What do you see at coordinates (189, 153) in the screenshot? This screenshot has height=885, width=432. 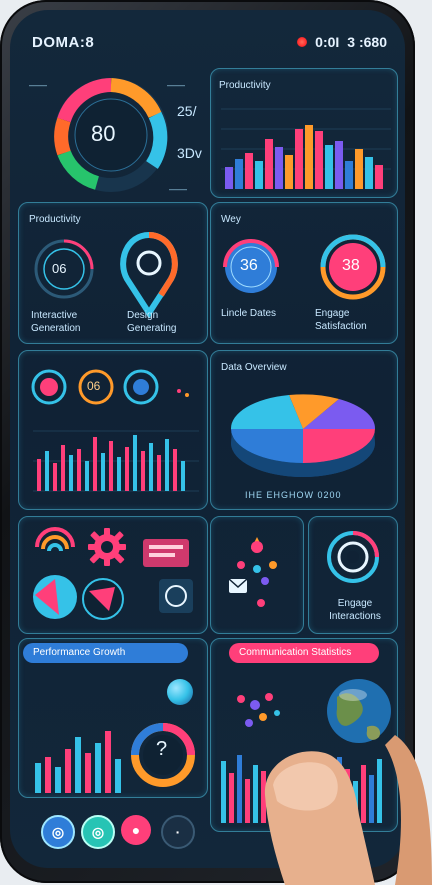 I see `gauge-percent-mid: 3Dv` at bounding box center [189, 153].